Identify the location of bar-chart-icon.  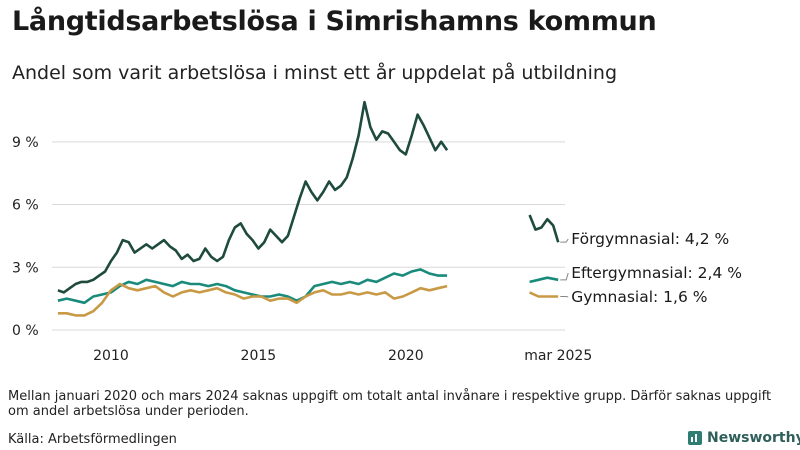
(695, 438).